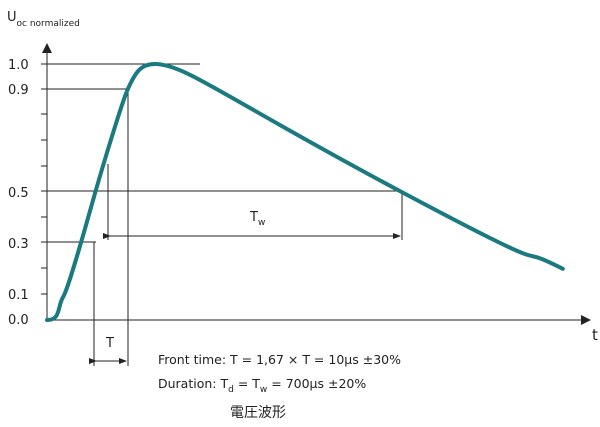  What do you see at coordinates (18, 320) in the screenshot?
I see `y-tick-label-0-0: 0.0` at bounding box center [18, 320].